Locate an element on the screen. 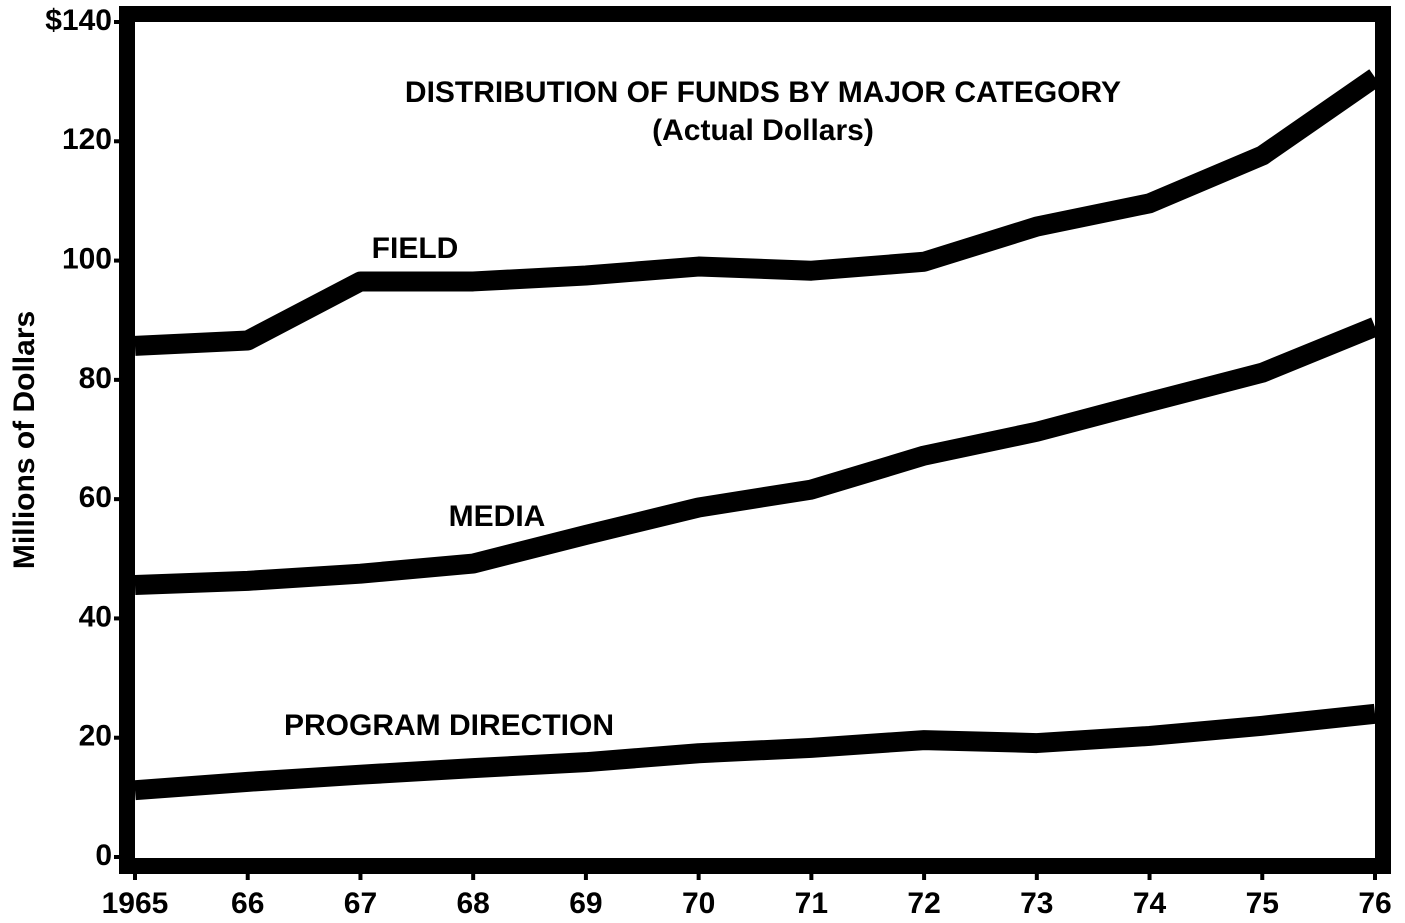 The width and height of the screenshot is (1405, 923). y-tick-label: 100 is located at coordinates (87, 258).